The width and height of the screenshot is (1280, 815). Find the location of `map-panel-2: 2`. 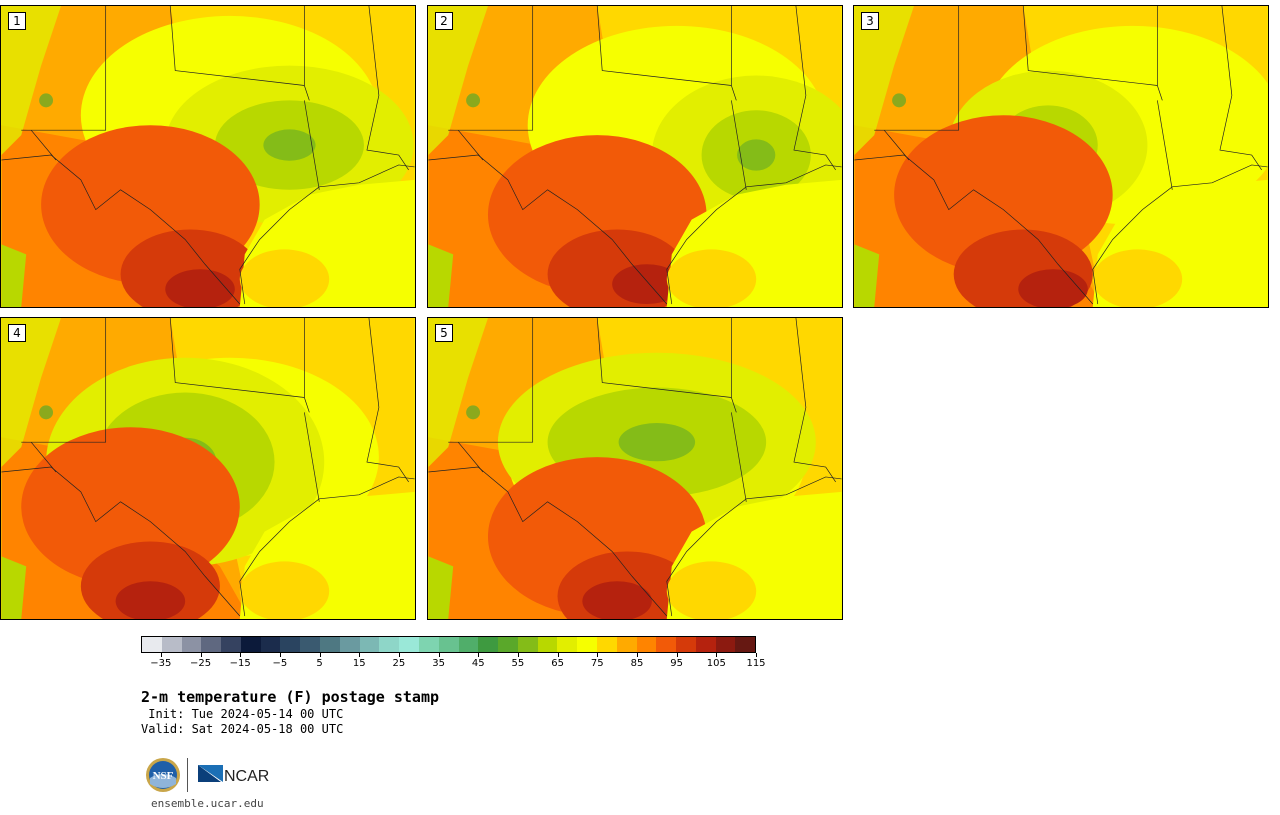

map-panel-2: 2 is located at coordinates (635, 156).